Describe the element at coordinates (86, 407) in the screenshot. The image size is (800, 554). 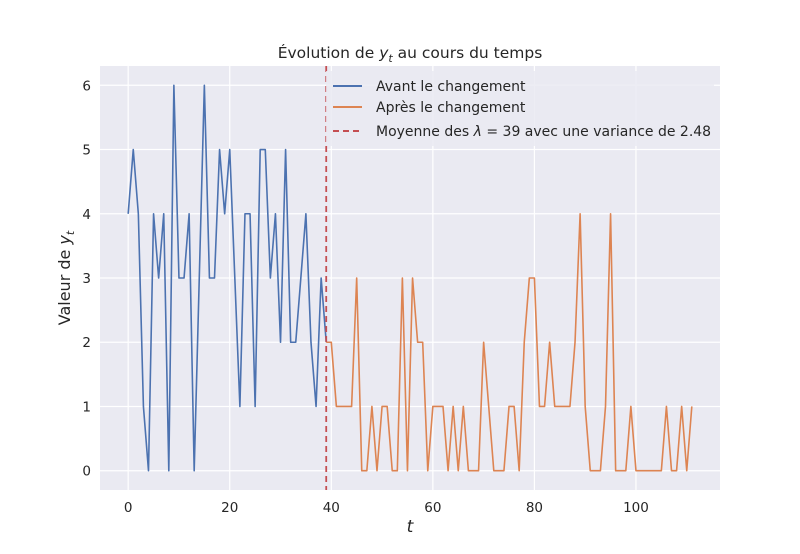
I see `y-tick-label: 1` at that location.